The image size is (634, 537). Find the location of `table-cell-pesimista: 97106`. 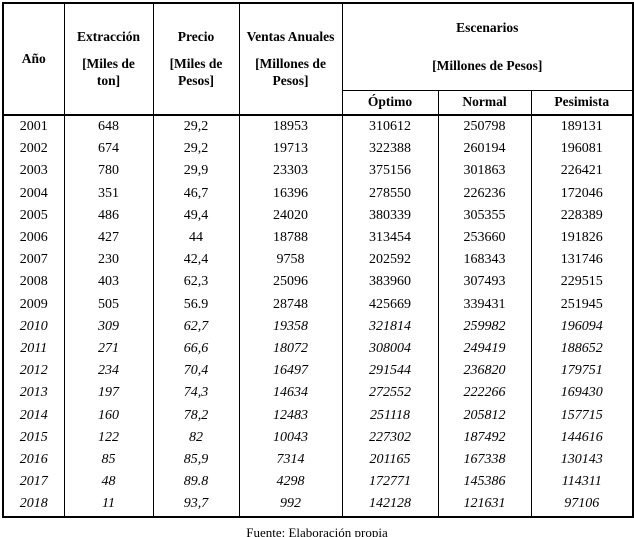

table-cell-pesimista: 97106 is located at coordinates (582, 505).